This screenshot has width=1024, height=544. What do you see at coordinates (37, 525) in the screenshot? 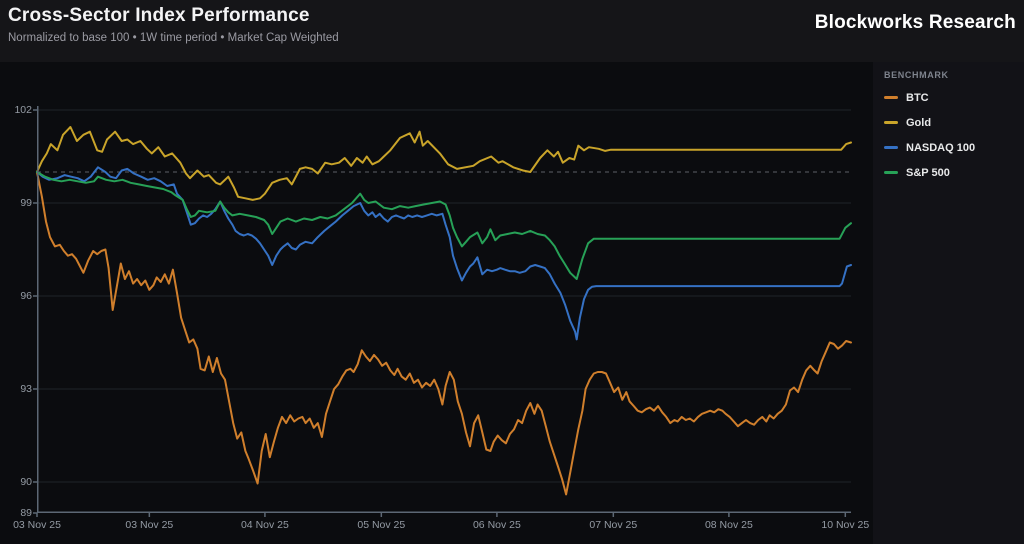
I see `x-tick-label-0: 03 Nov 25` at bounding box center [37, 525].